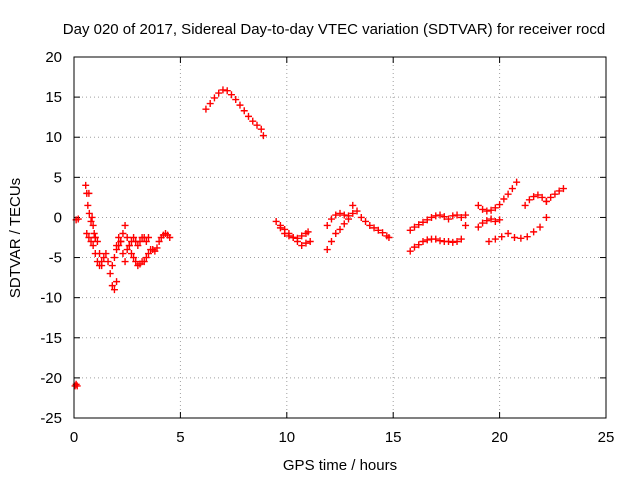  What do you see at coordinates (606, 437) in the screenshot?
I see `x-tick-label: 25` at bounding box center [606, 437].